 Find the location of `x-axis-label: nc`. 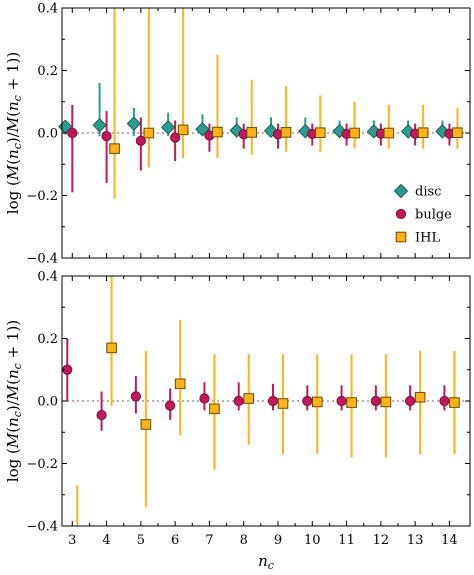

x-axis-label: nc is located at coordinates (266, 562).